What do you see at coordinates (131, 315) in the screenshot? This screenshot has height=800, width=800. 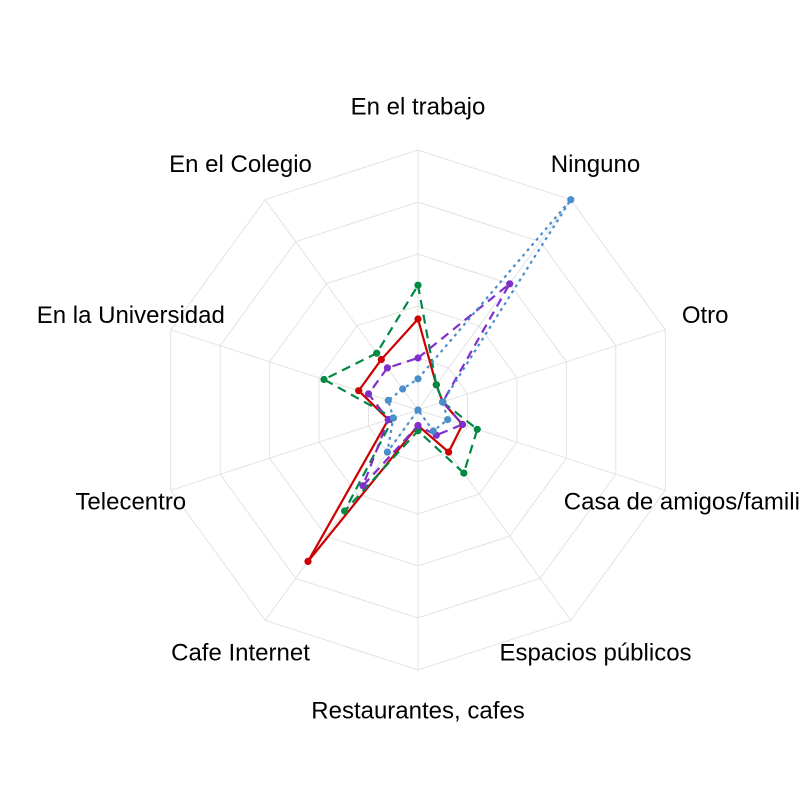 I see `axis-label: En la Universidad` at bounding box center [131, 315].